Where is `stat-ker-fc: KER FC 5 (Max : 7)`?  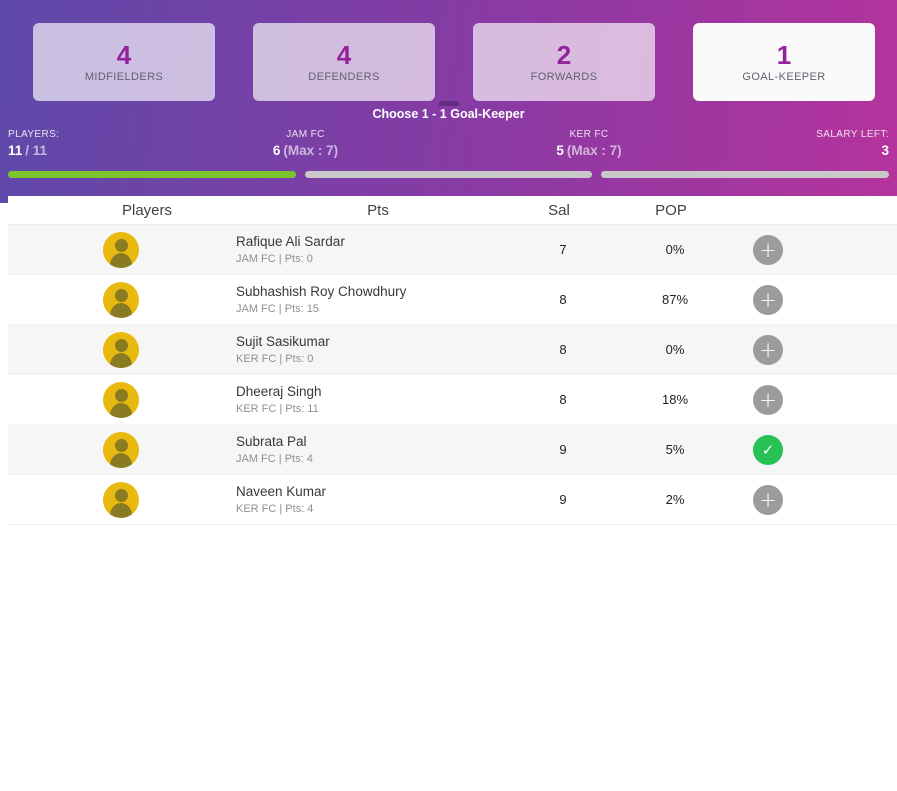
stat-ker-fc: KER FC 5 (Max : 7) is located at coordinates (589, 144).